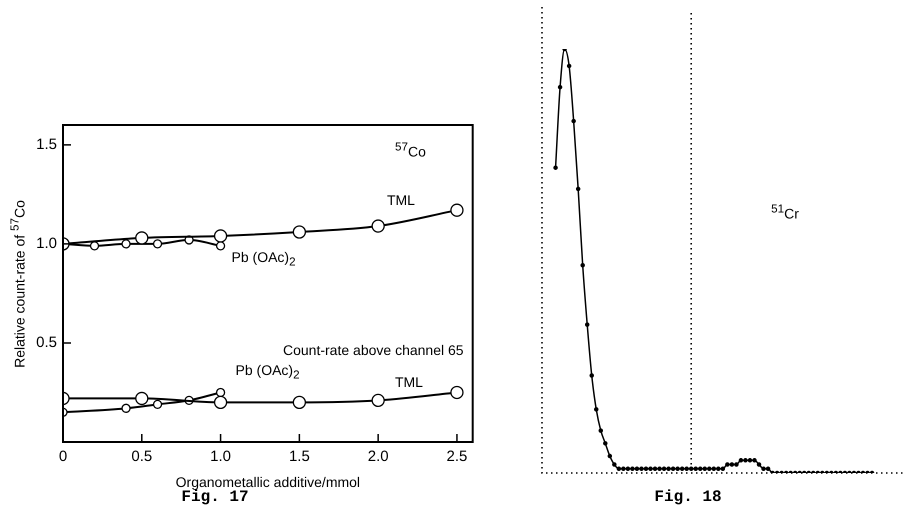 This screenshot has width=909, height=514. I want to click on y-tick-label: 0.5, so click(46, 343).